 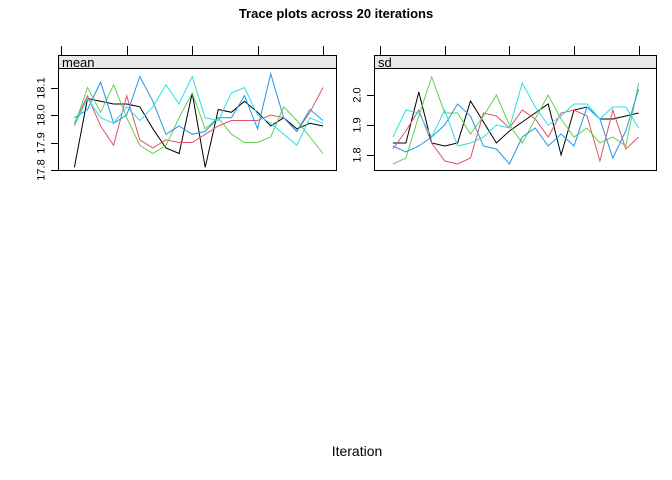 I want to click on panel-border-mean, so click(x=197, y=119).